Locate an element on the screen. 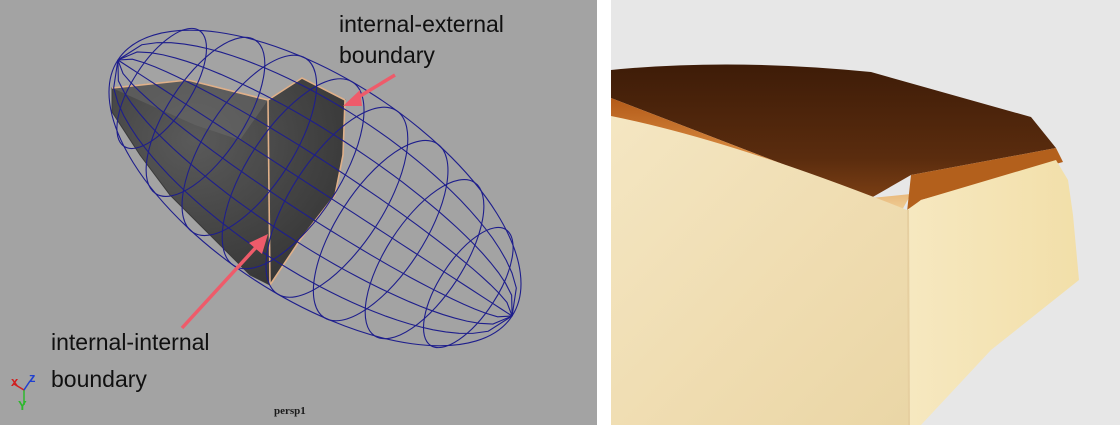  camera-name: persp1 is located at coordinates (290, 411).